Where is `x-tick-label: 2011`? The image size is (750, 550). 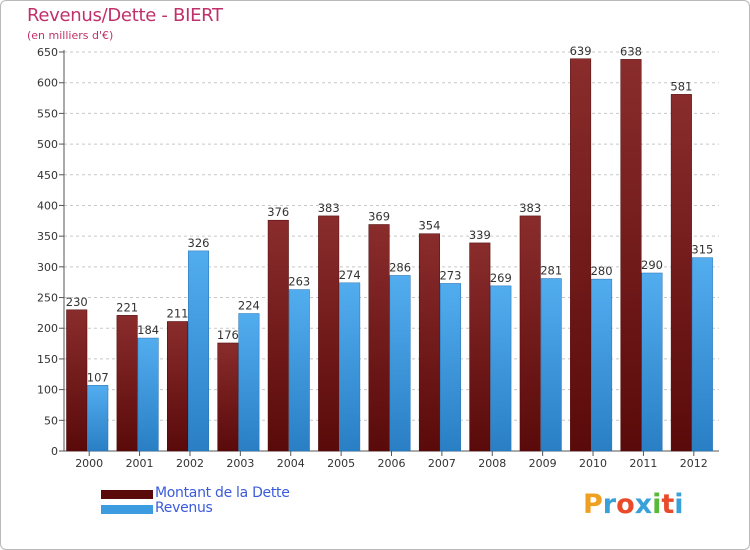 x-tick-label: 2011 is located at coordinates (643, 463).